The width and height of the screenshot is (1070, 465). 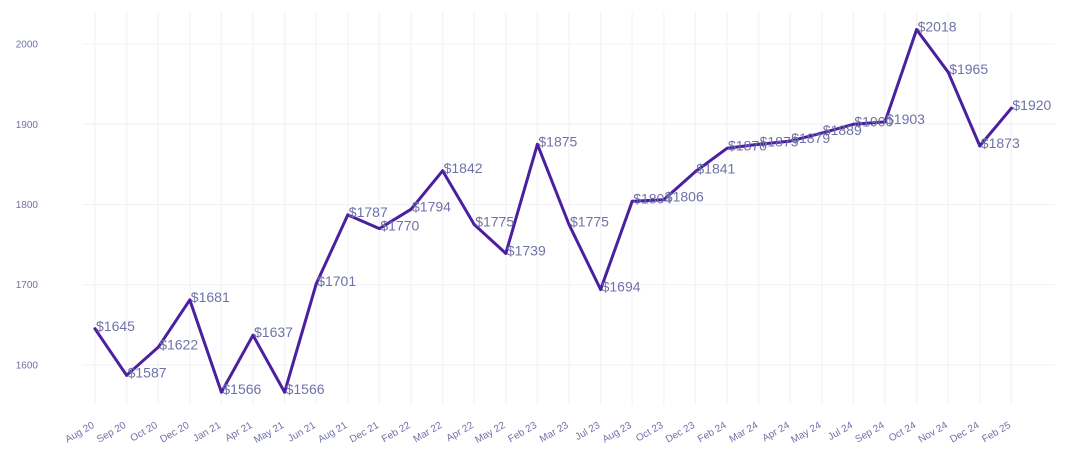 I want to click on x-tick-label: Apr 21, so click(x=238, y=432).